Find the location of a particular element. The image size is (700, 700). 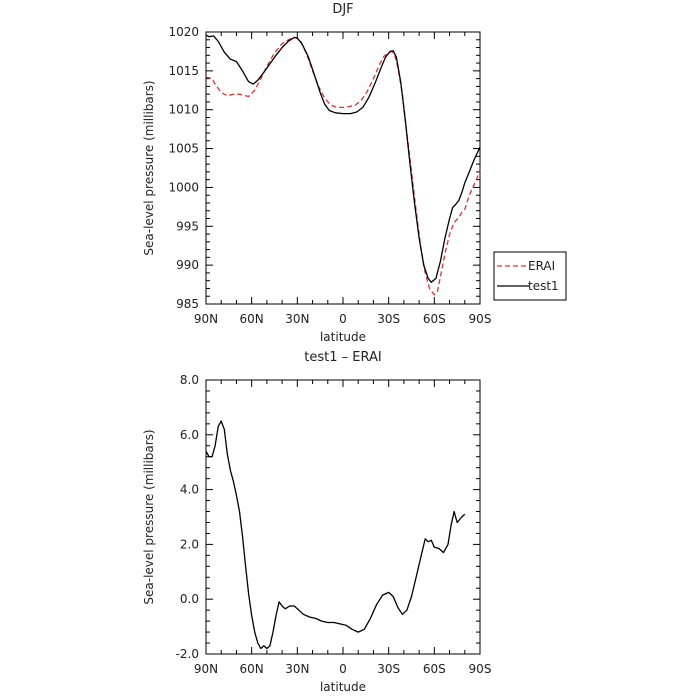

series-line-erai is located at coordinates (343, 166).